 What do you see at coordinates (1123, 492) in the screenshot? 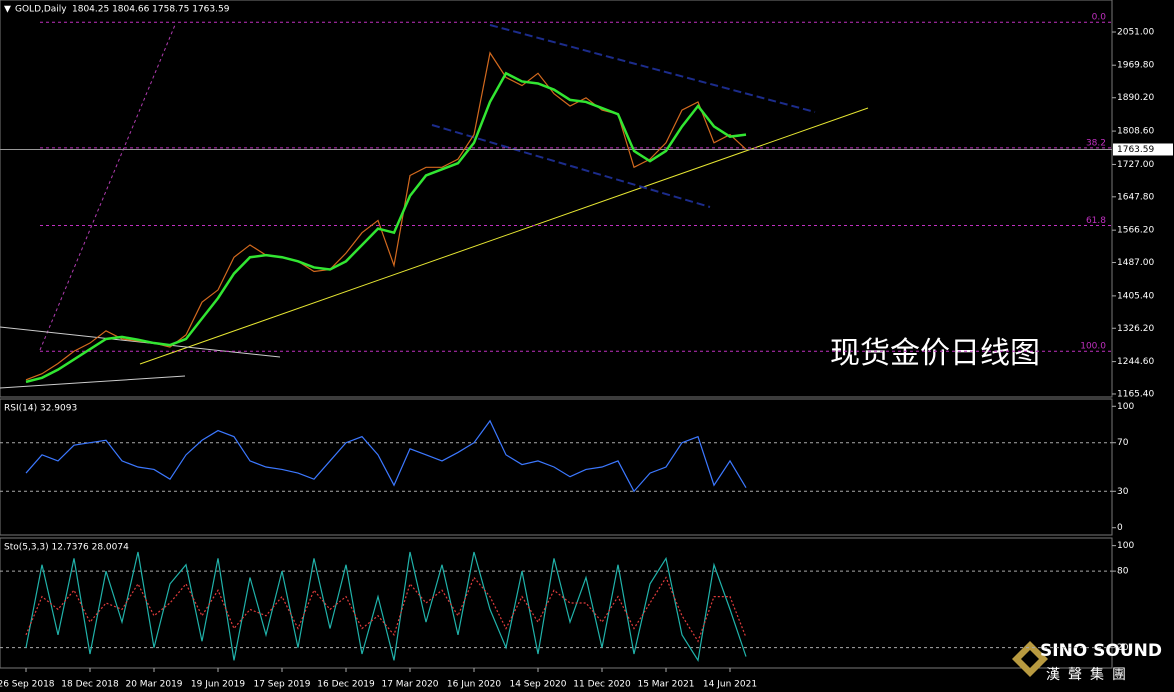
I see `y-tick-label: 30` at bounding box center [1123, 492].